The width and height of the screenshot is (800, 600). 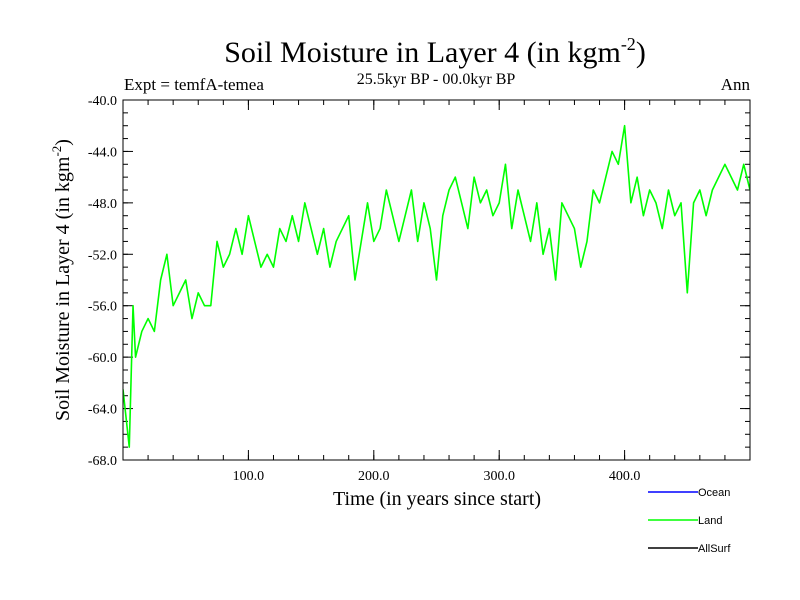 I want to click on y-axis-label: Soil Moisture in Layer 4 (in kgm-2), so click(x=61, y=280).